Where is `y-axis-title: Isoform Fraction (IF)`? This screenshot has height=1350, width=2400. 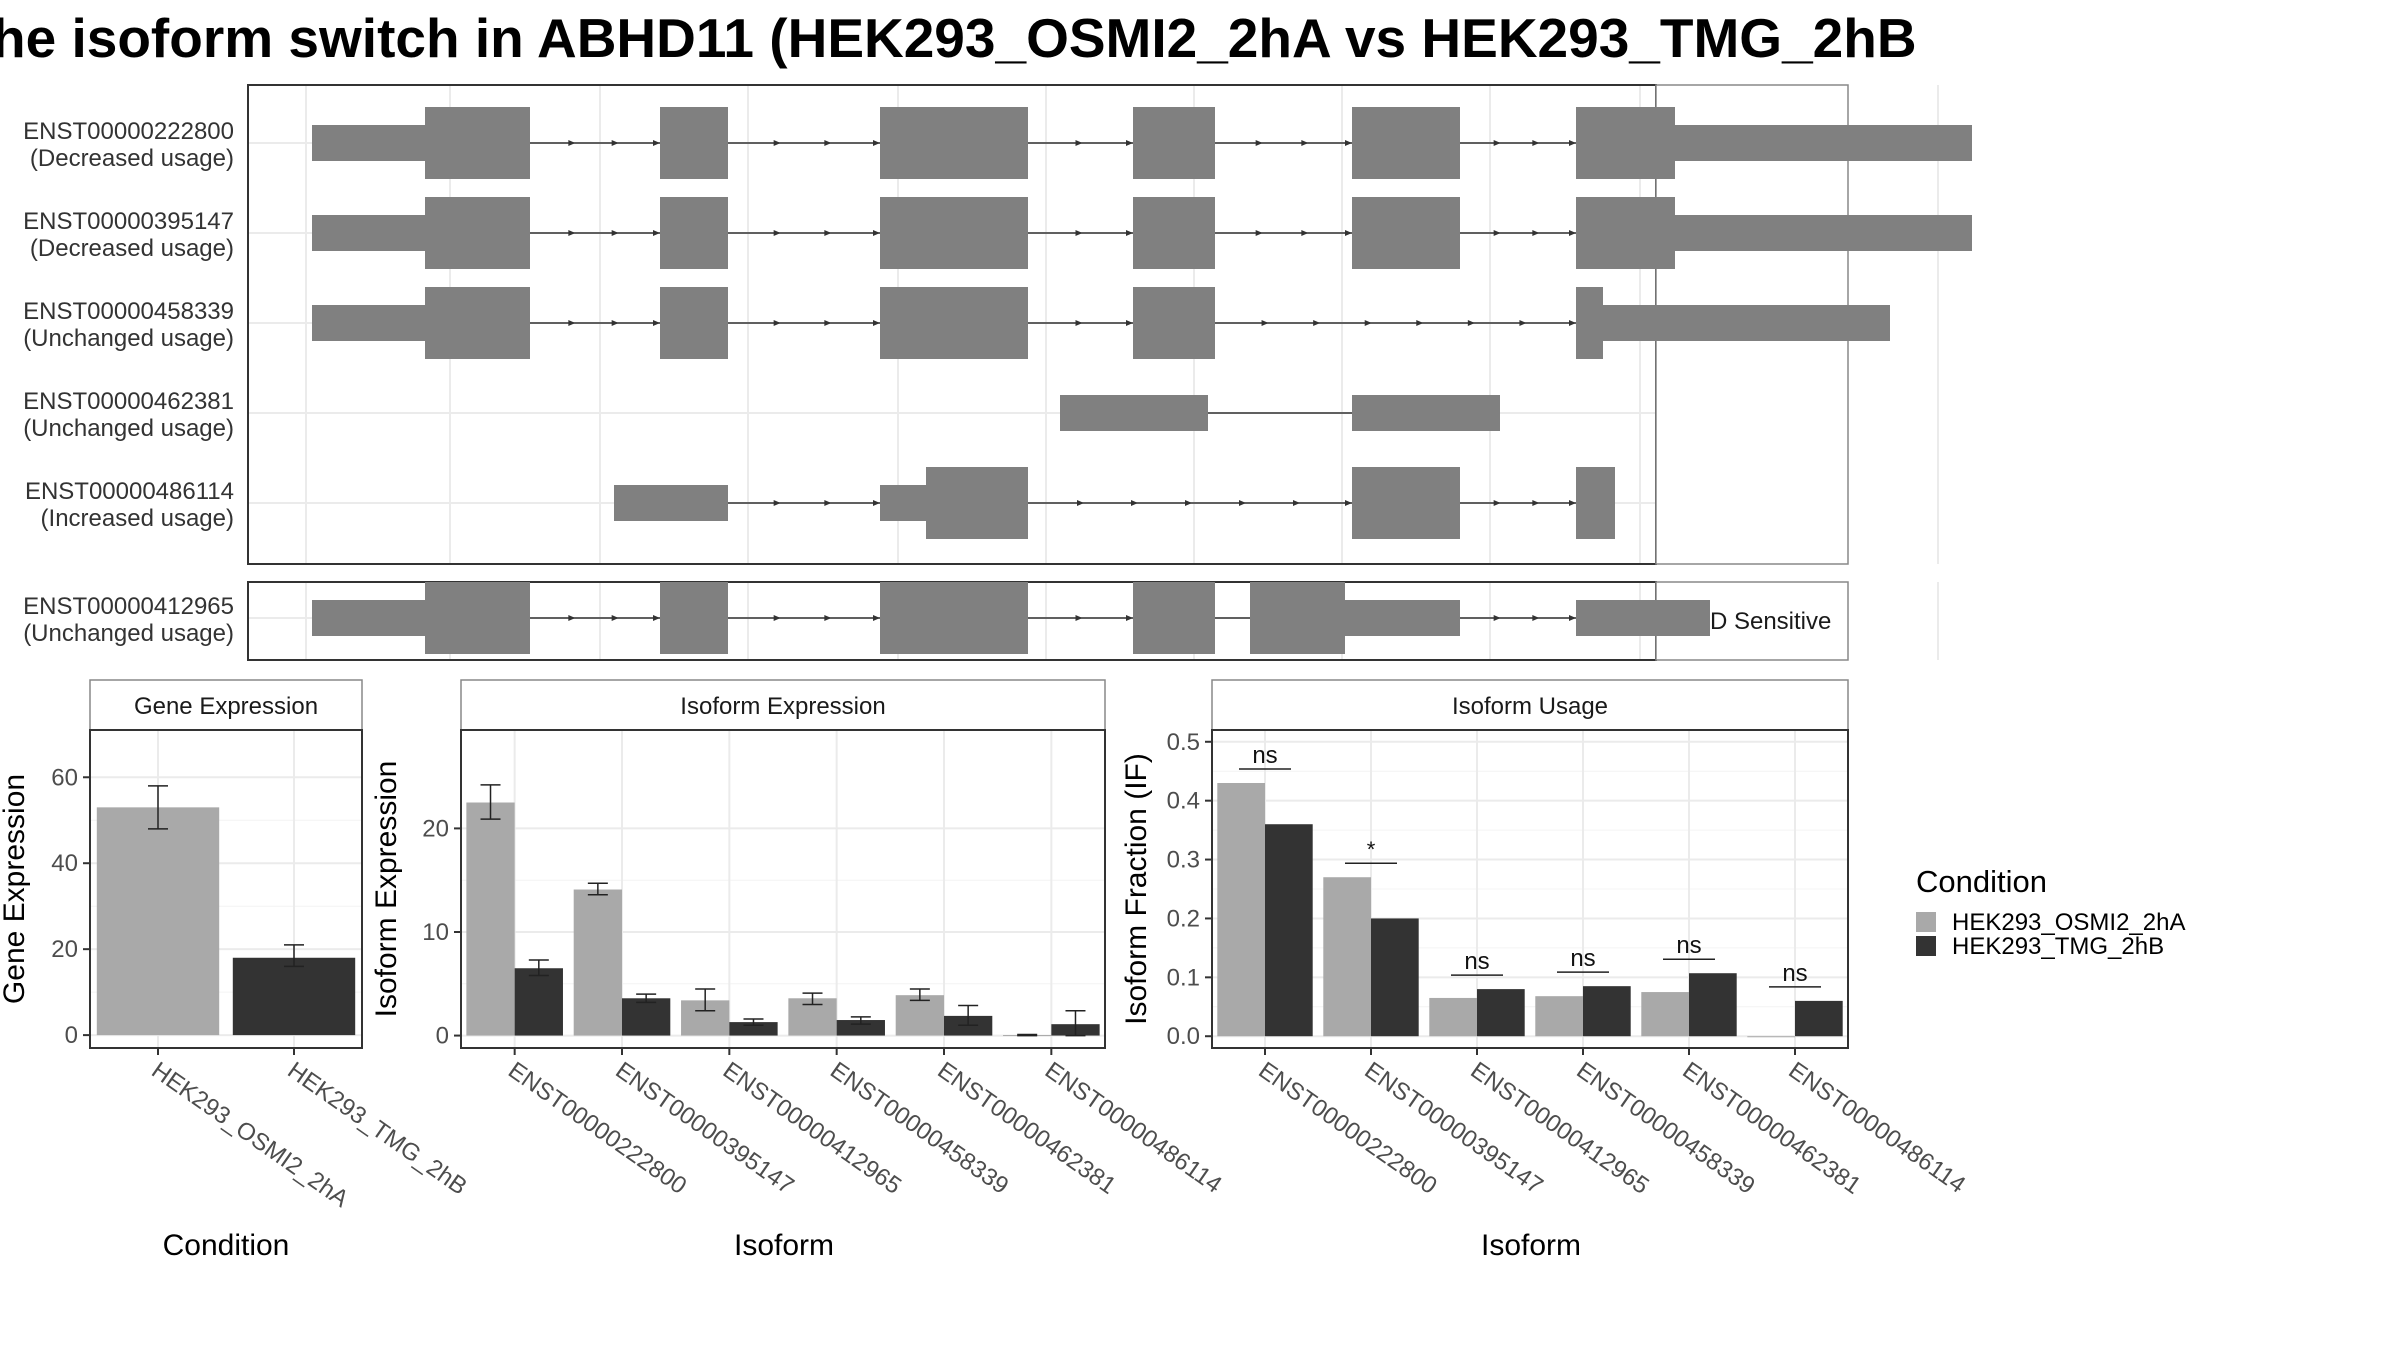
y-axis-title: Isoform Fraction (IF) is located at coordinates (1136, 889).